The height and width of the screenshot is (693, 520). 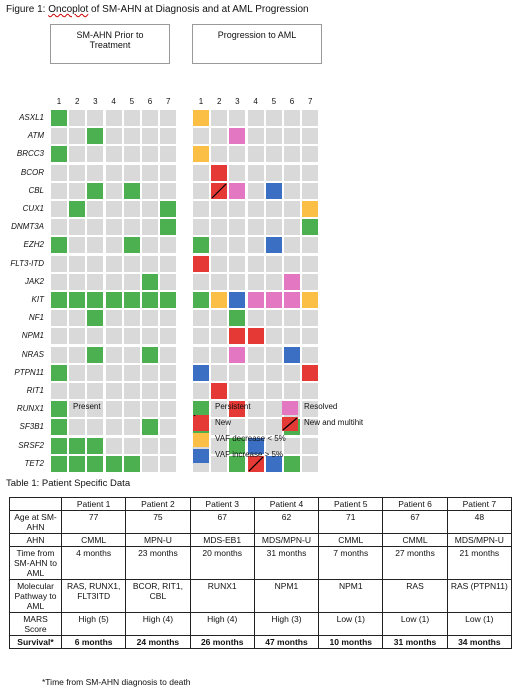 I want to click on table-cell: 31 months, so click(x=286, y=563).